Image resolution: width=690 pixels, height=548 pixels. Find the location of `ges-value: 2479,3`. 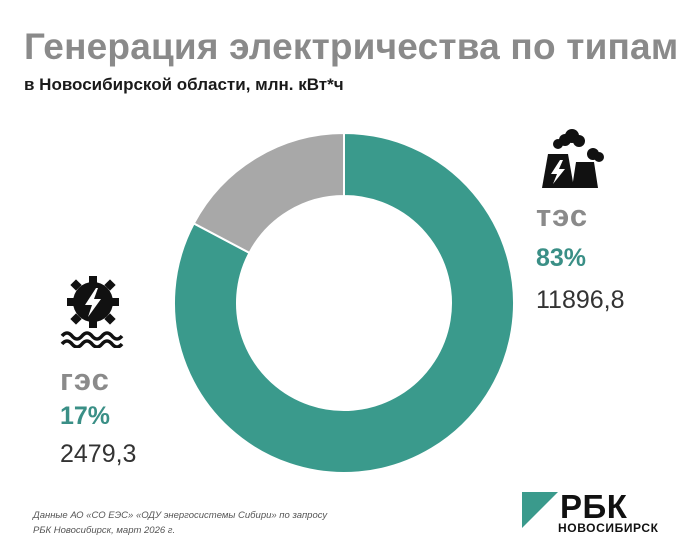

ges-value: 2479,3 is located at coordinates (98, 454).